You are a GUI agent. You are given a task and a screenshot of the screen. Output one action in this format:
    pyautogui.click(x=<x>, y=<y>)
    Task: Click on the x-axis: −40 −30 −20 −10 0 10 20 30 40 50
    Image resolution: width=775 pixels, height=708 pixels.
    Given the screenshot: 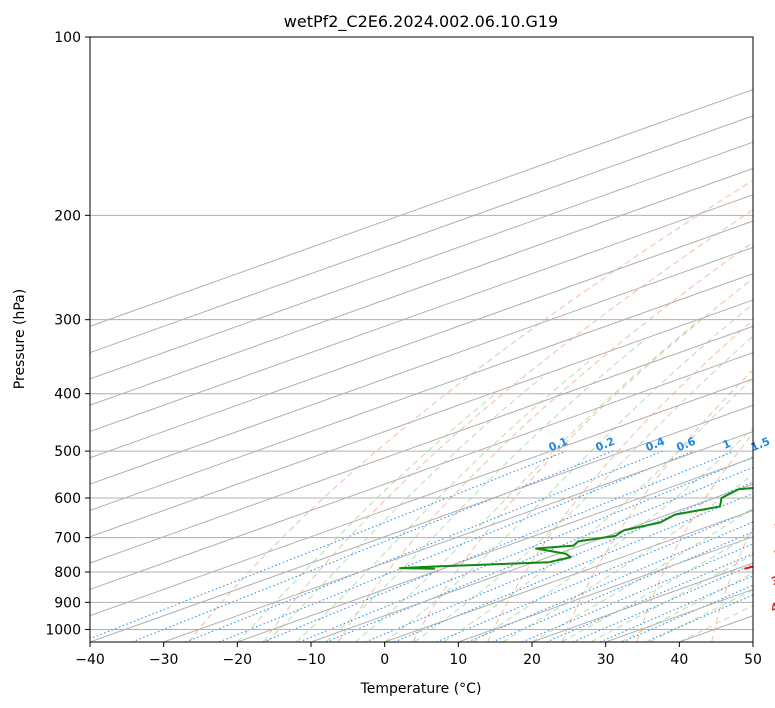 What is the action you would take?
    pyautogui.click(x=418, y=655)
    